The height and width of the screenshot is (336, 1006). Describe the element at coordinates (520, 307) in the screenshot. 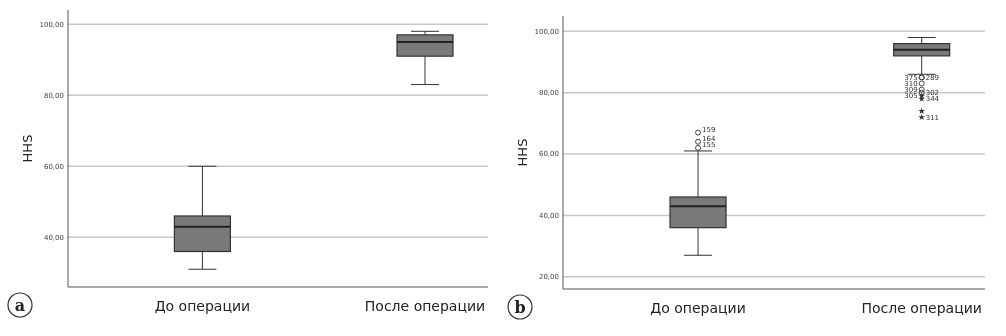

I see `text: b` at that location.